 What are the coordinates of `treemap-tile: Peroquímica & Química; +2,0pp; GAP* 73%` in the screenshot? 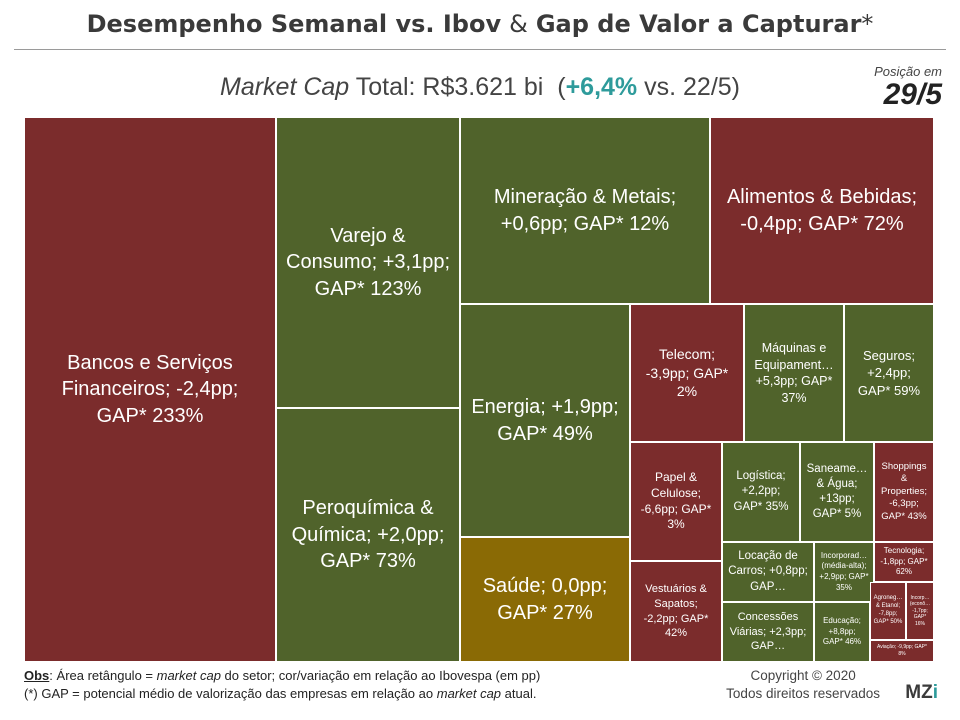 It's located at (368, 535).